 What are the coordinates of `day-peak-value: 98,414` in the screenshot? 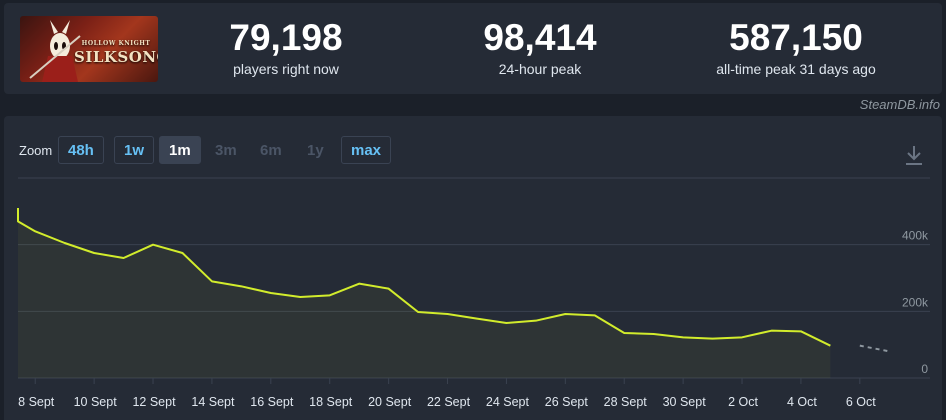 It's located at (540, 37).